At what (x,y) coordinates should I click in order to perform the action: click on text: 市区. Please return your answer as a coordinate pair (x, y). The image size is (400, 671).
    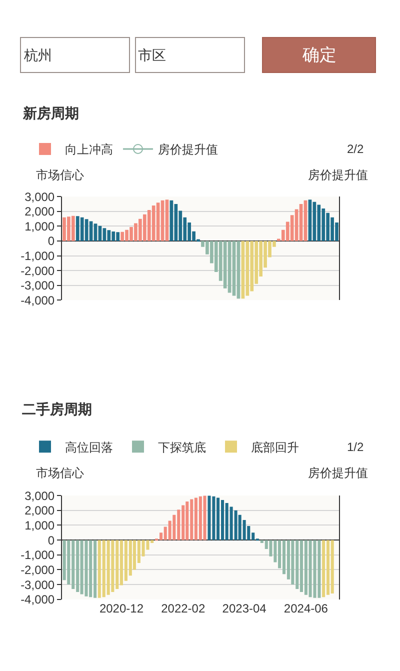
    Looking at the image, I should click on (152, 55).